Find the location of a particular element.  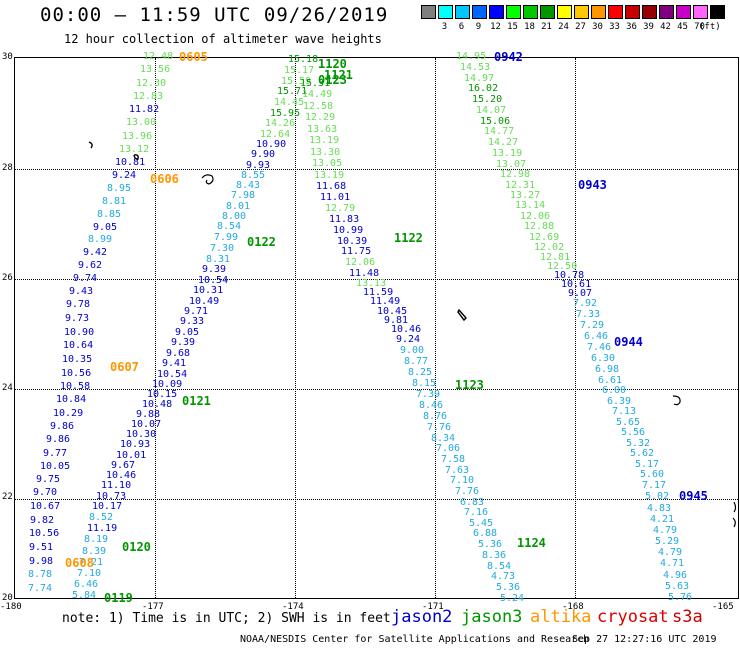

wave-height-value: 6.83 is located at coordinates (472, 502).